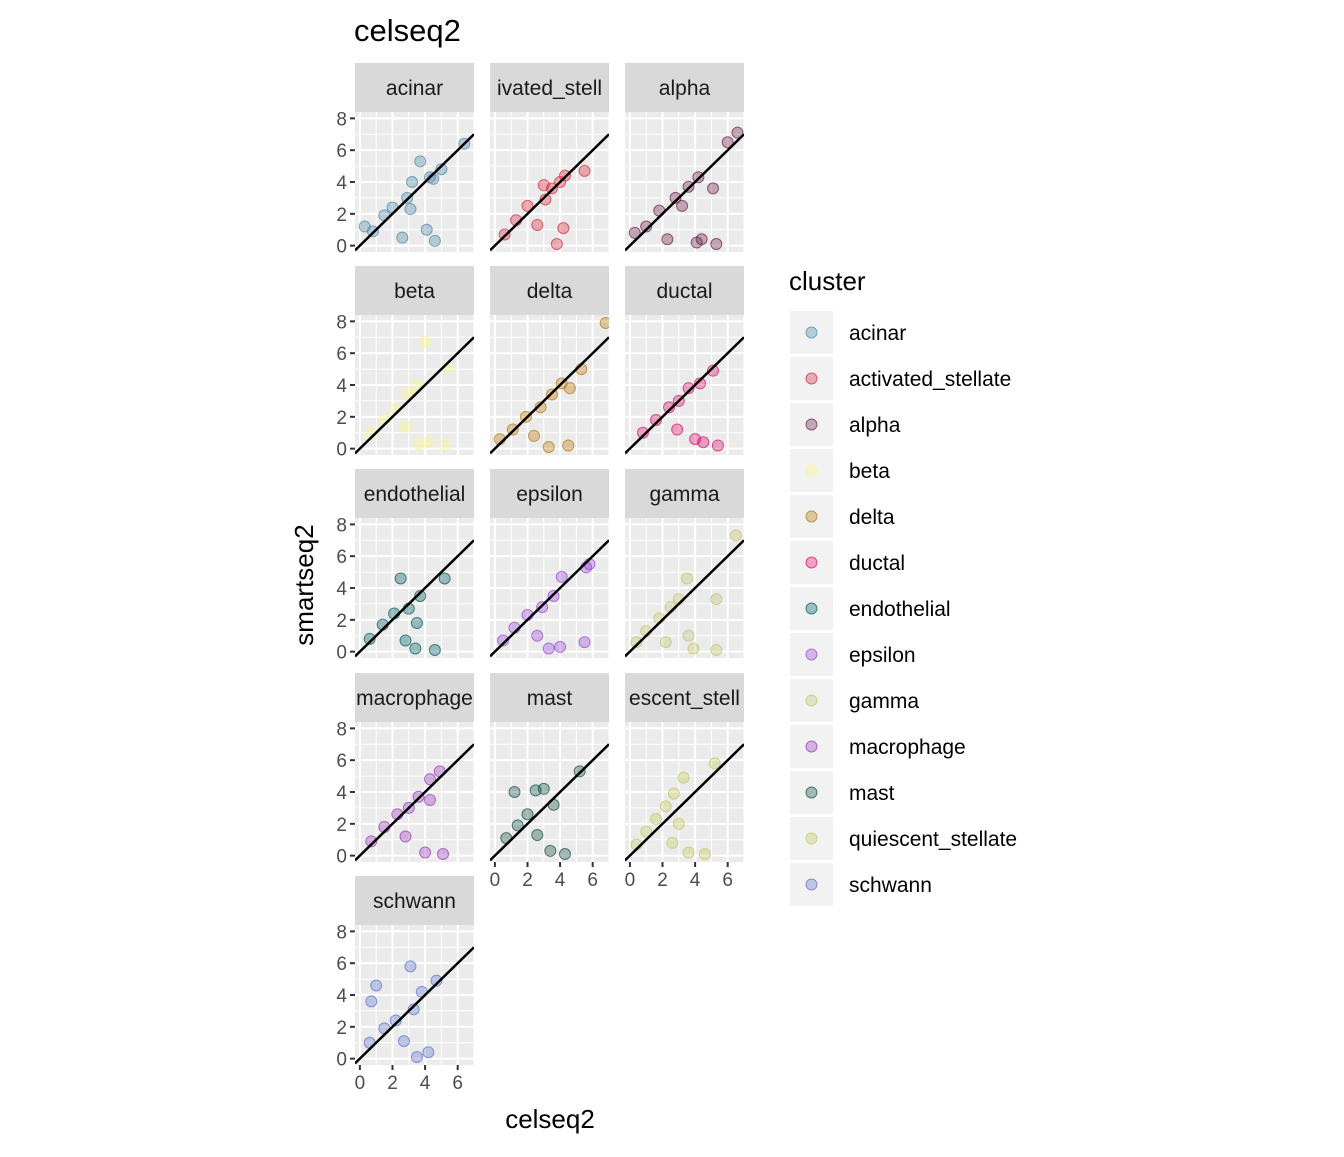 The height and width of the screenshot is (1157, 1344). What do you see at coordinates (872, 793) in the screenshot?
I see `legend-label: mast` at bounding box center [872, 793].